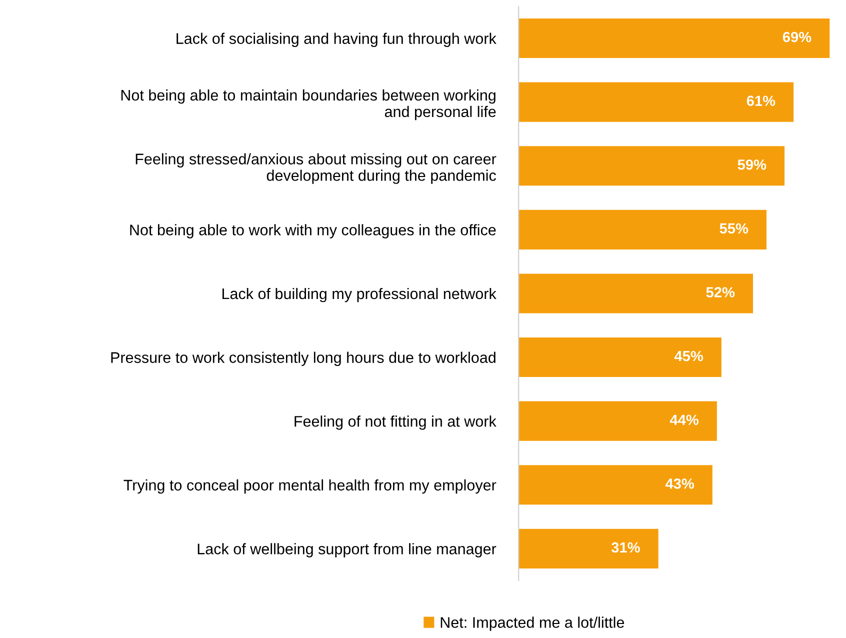  I want to click on y-tick-label: Lack of socialising and having fun through work, so click(336, 39).